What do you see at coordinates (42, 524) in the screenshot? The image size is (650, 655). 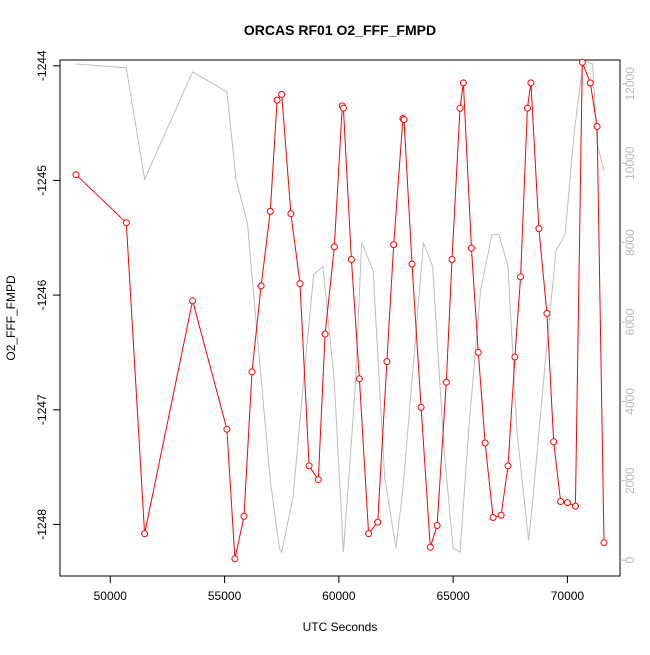 I see `y-tick-label: -1248` at bounding box center [42, 524].